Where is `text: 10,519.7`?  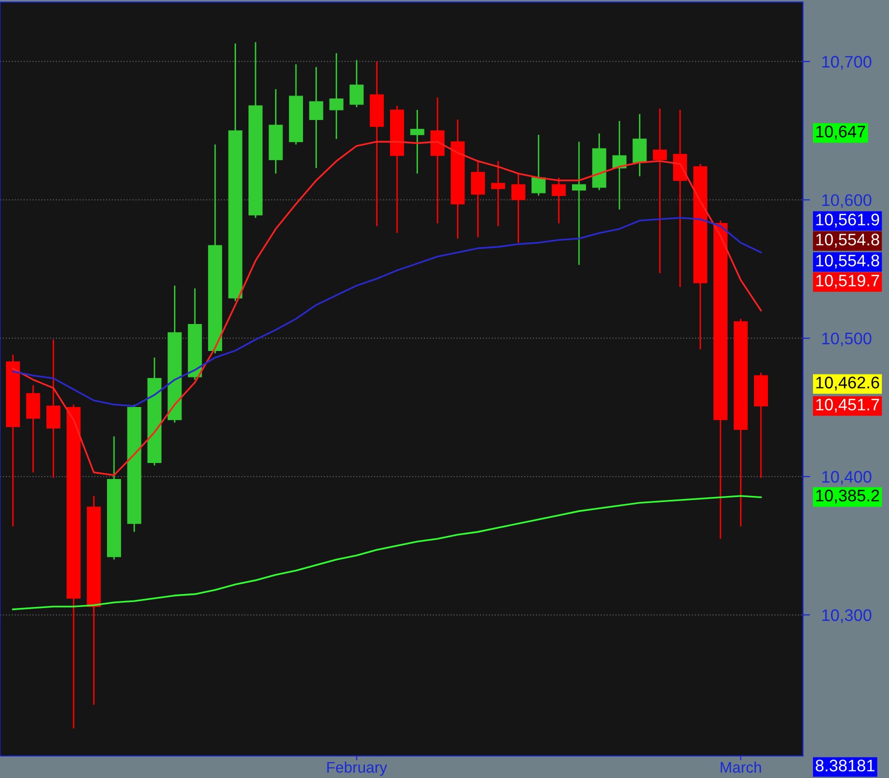 text: 10,519.7 is located at coordinates (848, 281).